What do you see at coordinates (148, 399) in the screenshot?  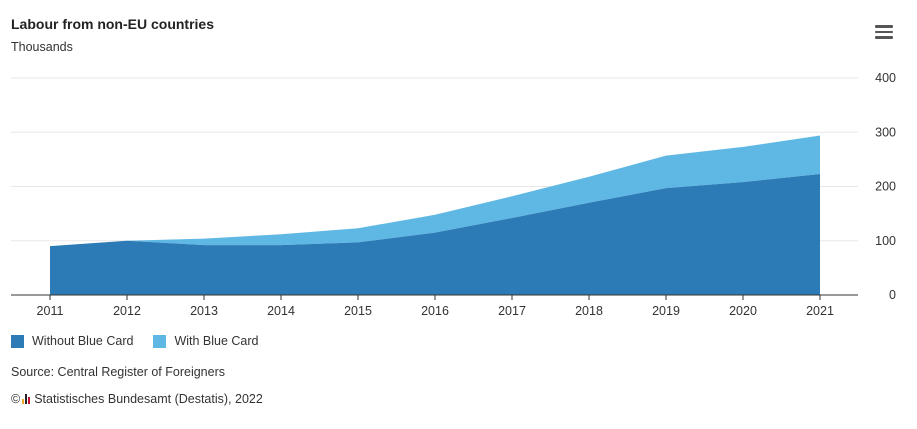 I see `copyright-text: Statistisches Bundesamt (Destatis), 2022` at bounding box center [148, 399].